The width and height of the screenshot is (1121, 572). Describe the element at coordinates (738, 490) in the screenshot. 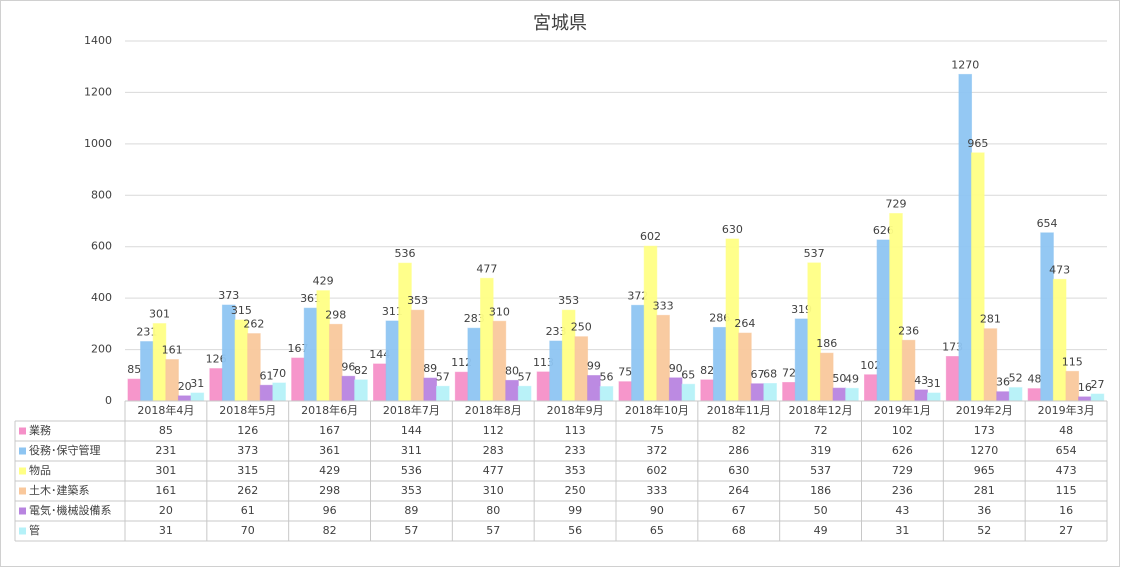

I see `table-cell: 264` at that location.